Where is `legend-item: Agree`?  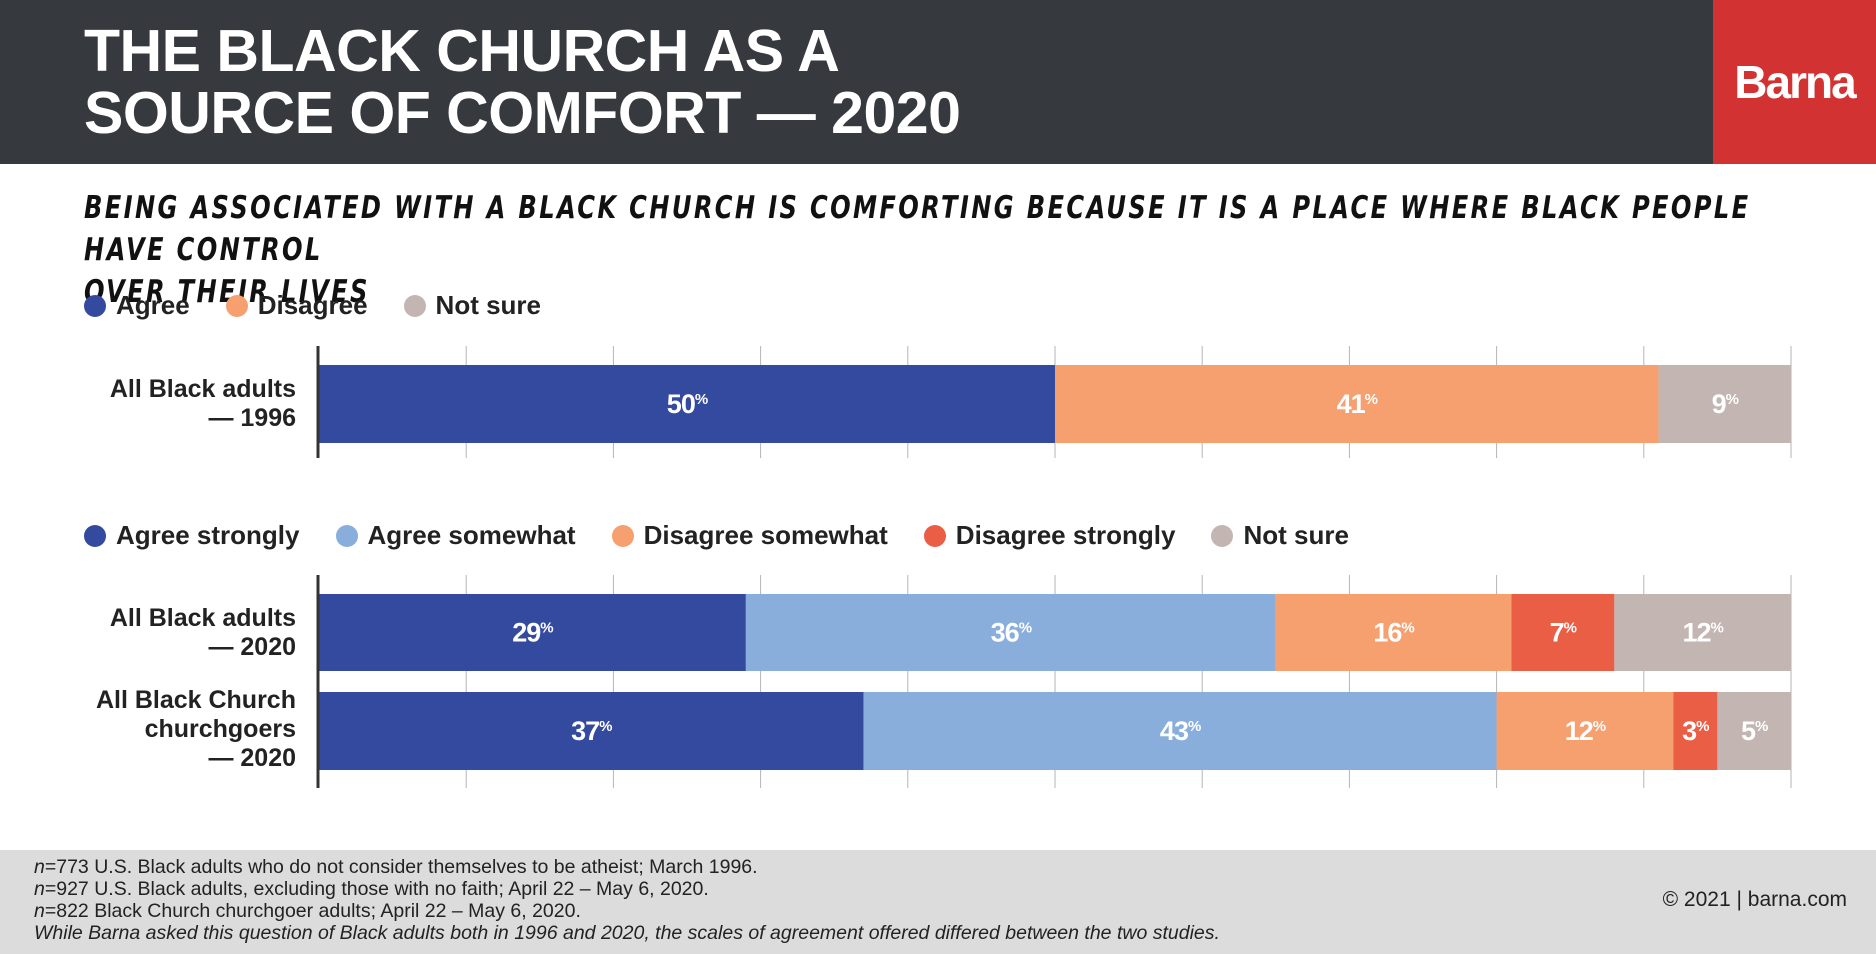
legend-item: Agree is located at coordinates (137, 305).